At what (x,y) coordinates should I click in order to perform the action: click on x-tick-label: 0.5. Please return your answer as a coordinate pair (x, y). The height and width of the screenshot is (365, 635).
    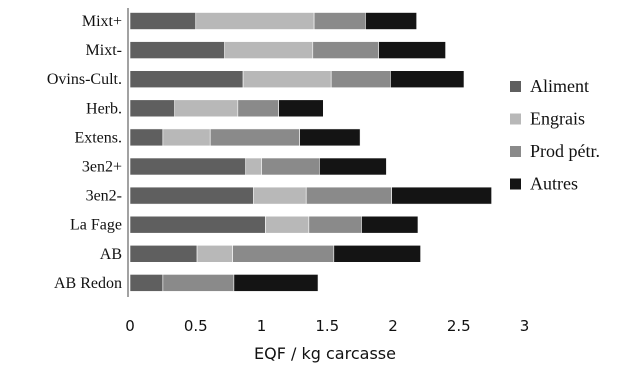
    Looking at the image, I should click on (196, 326).